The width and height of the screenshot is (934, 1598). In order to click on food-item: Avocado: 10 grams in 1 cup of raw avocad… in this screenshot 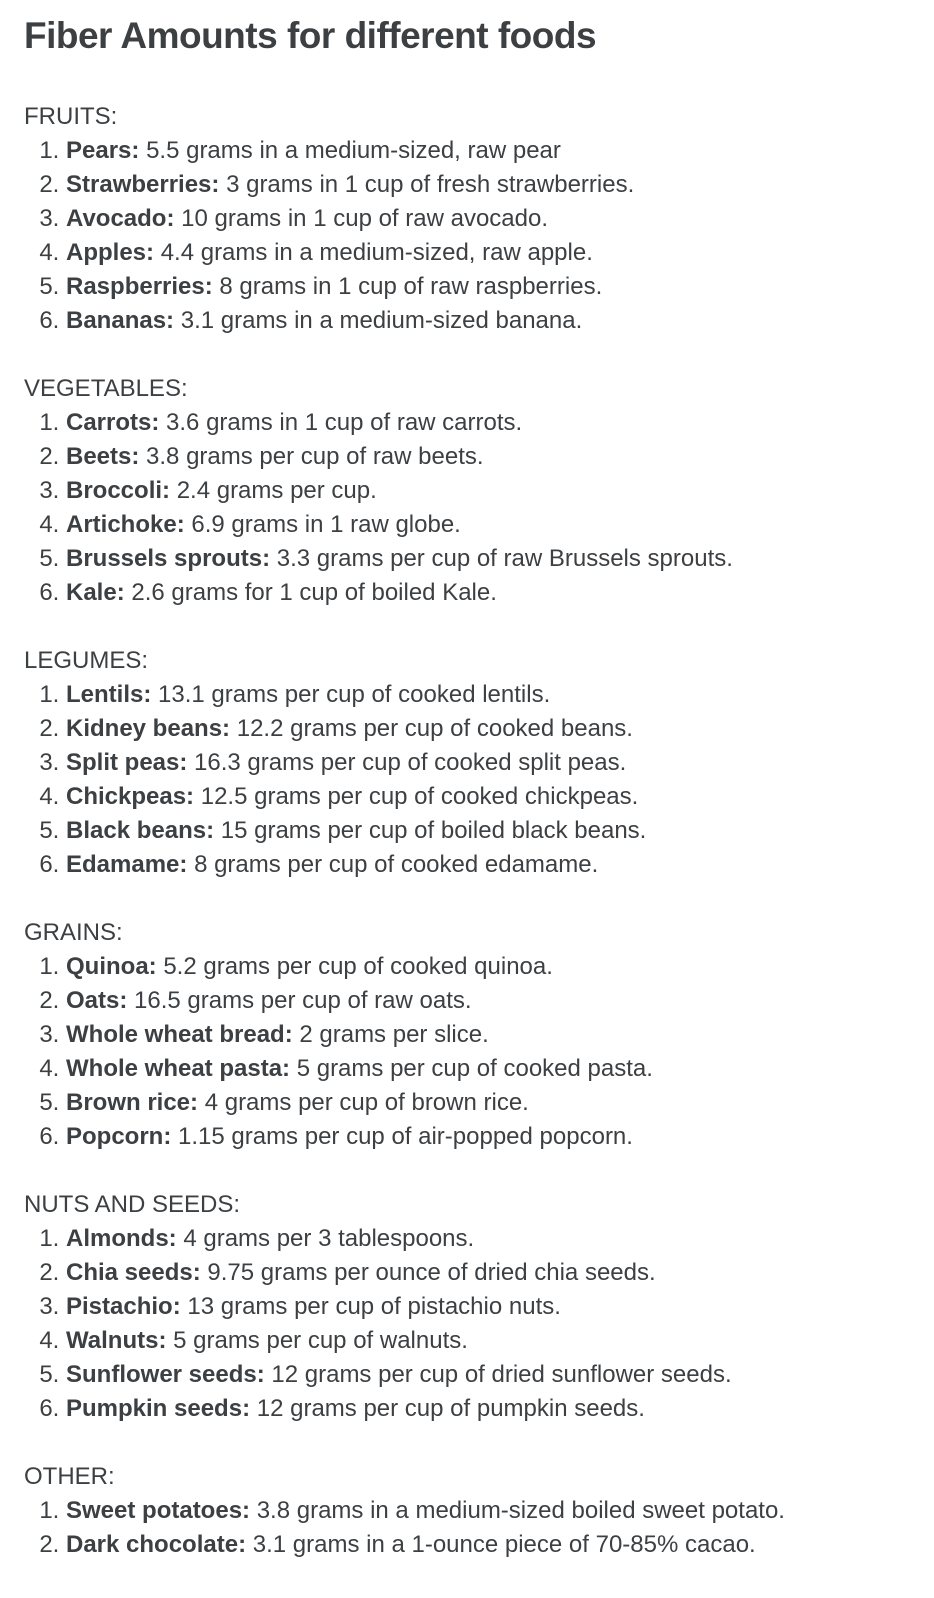, I will do `click(488, 219)`.